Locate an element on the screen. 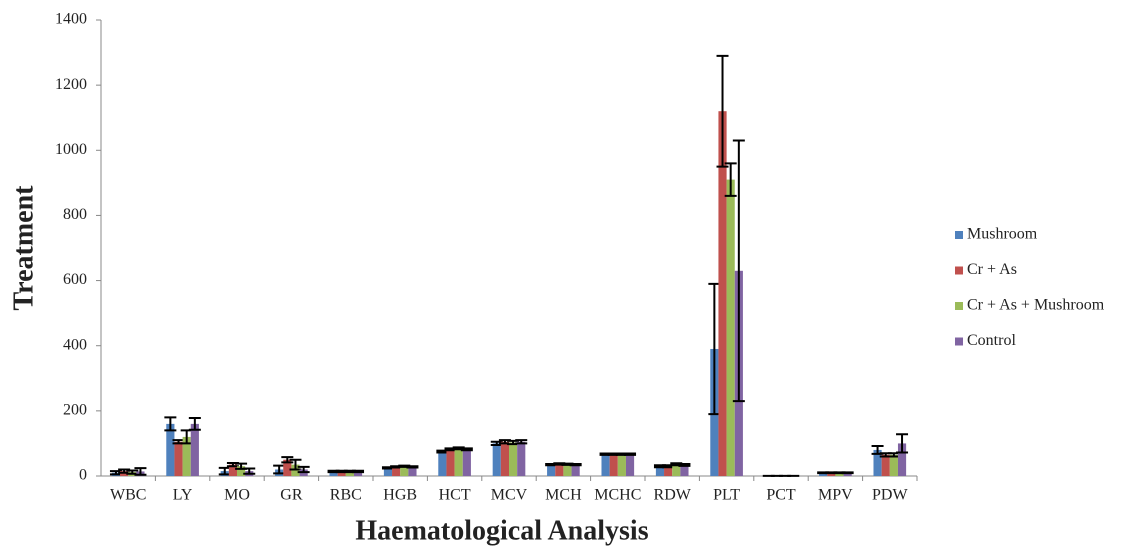 This screenshot has width=1128, height=549. y-tick-label: 1200 is located at coordinates (71, 84).